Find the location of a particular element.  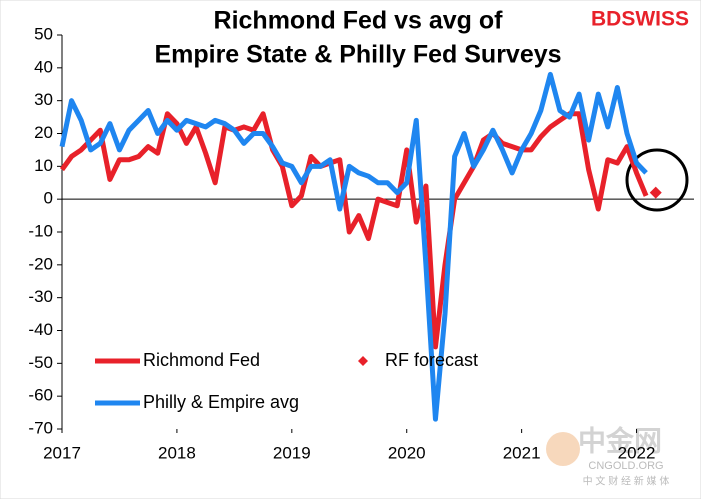

legend-label: Philly & Empire avg is located at coordinates (221, 402).